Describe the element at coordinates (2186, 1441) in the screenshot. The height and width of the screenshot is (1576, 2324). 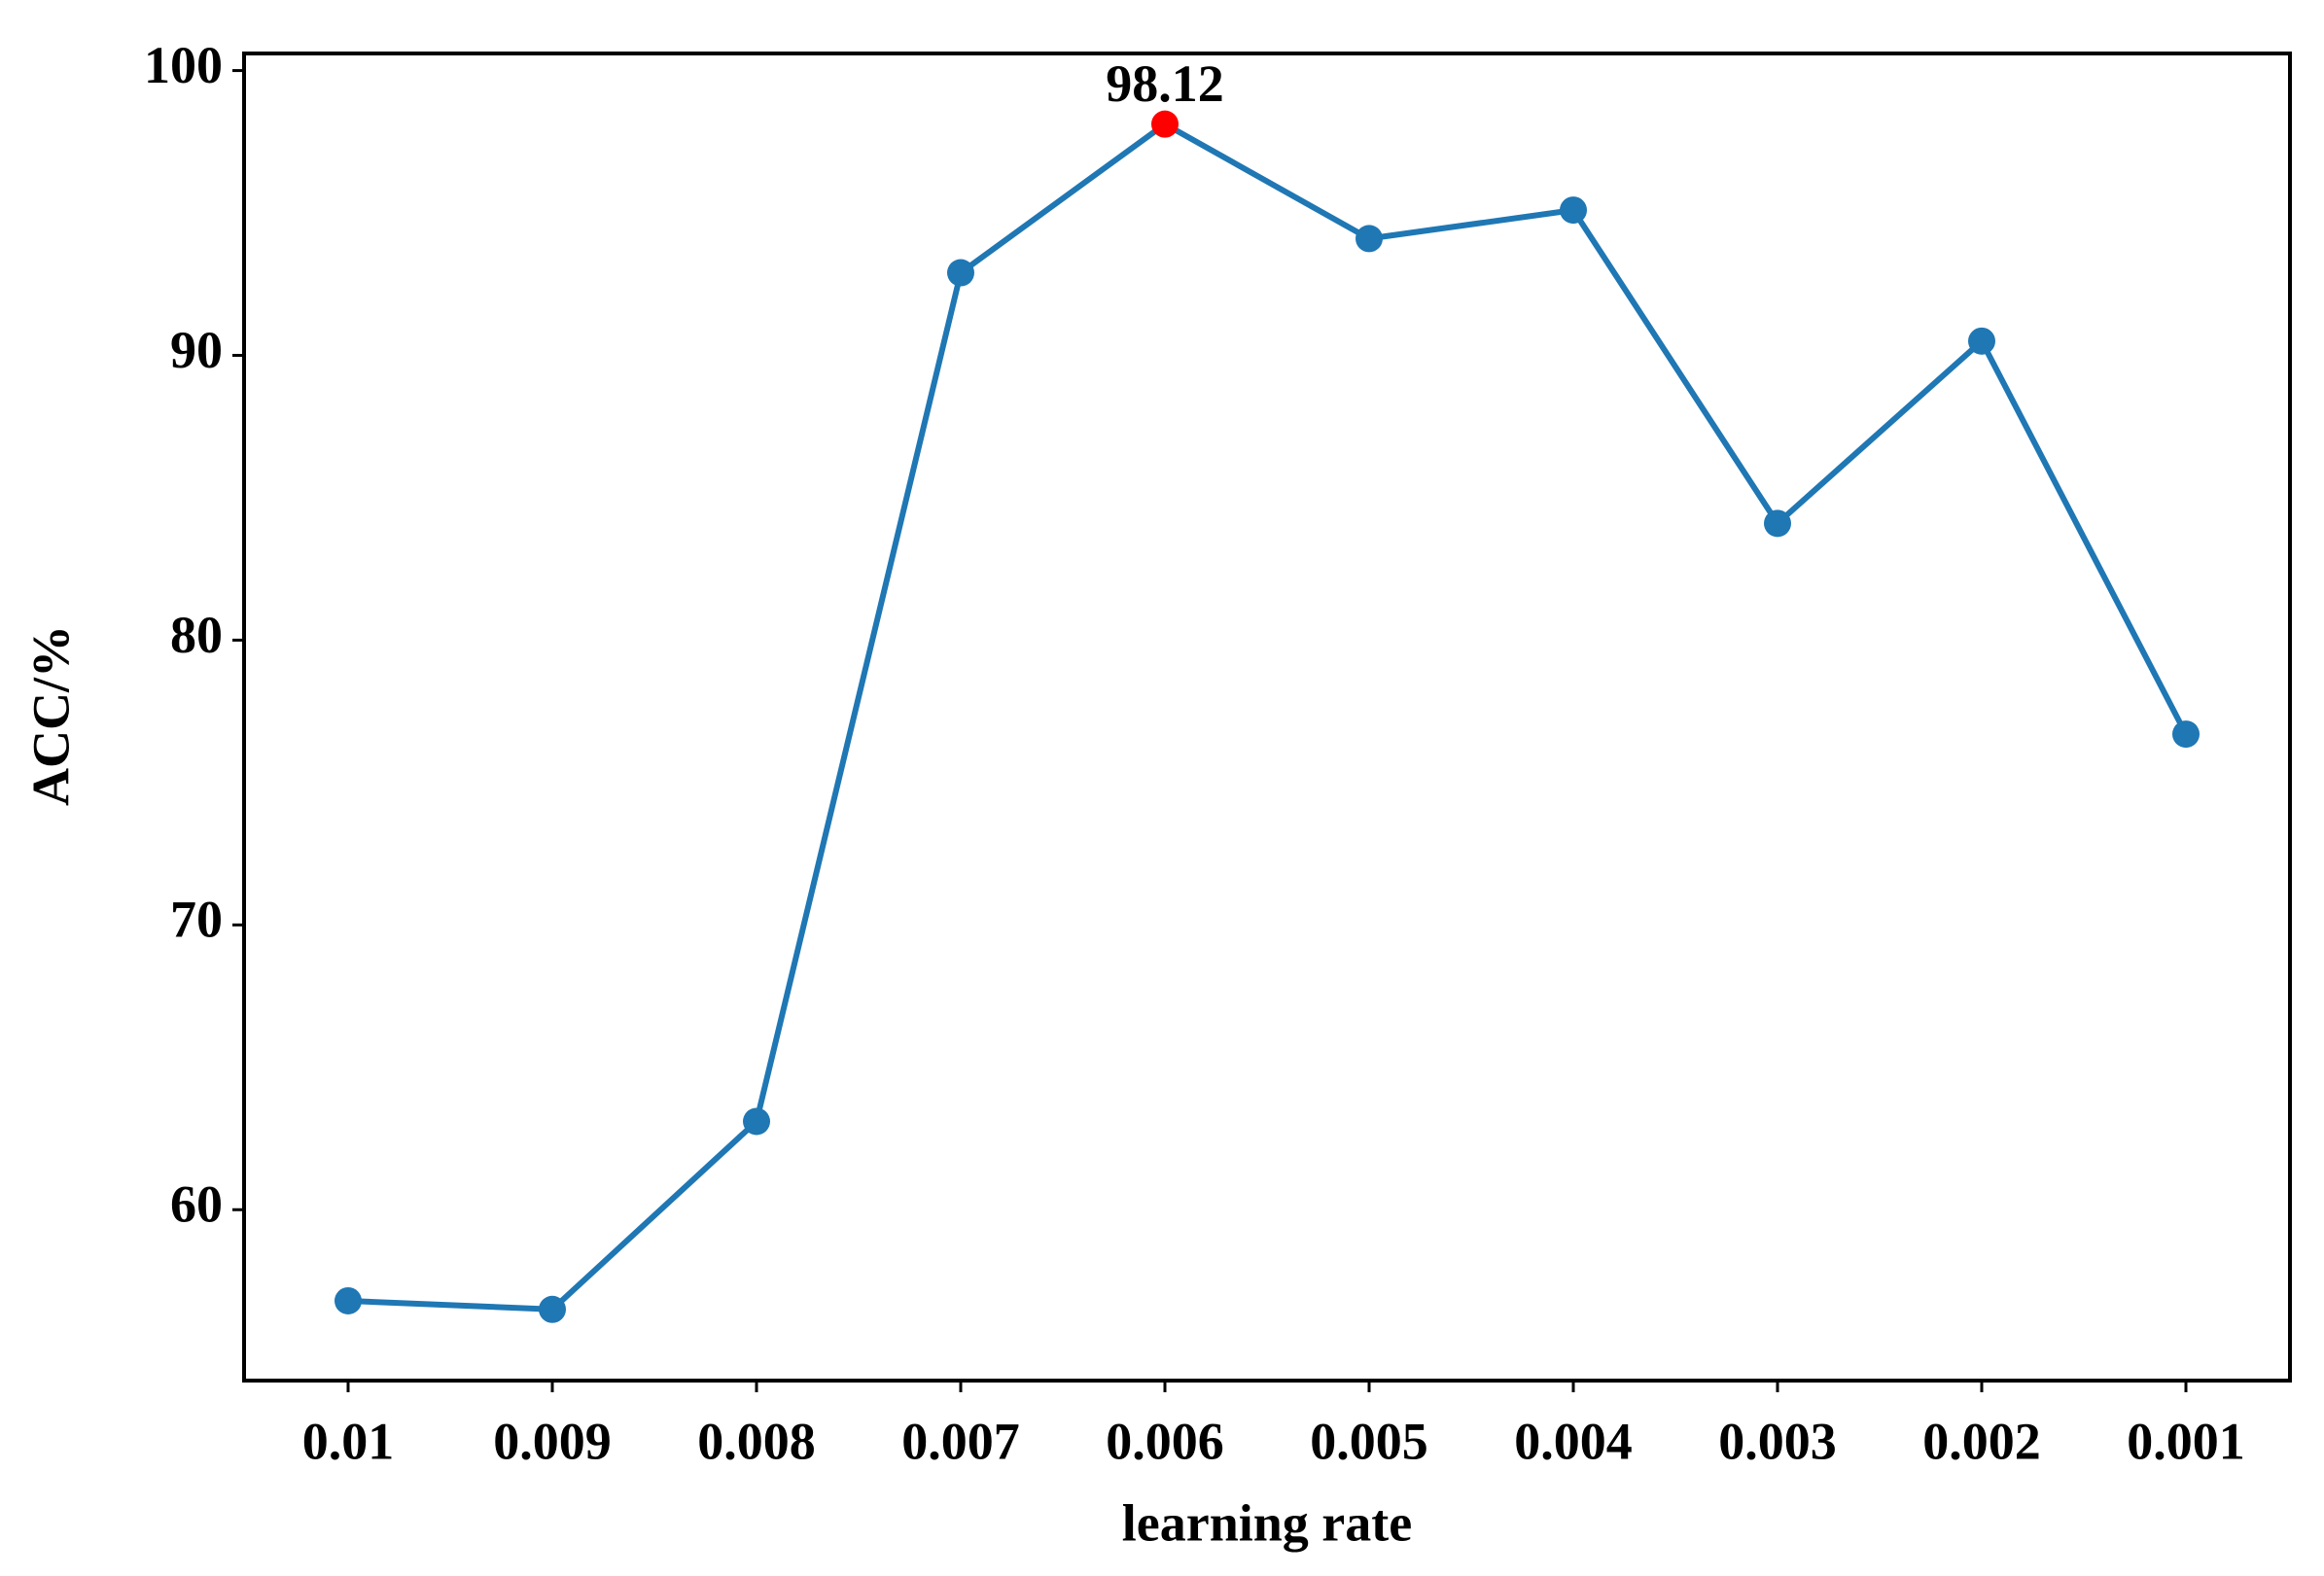
I see `x-tick-label: 0.001` at that location.